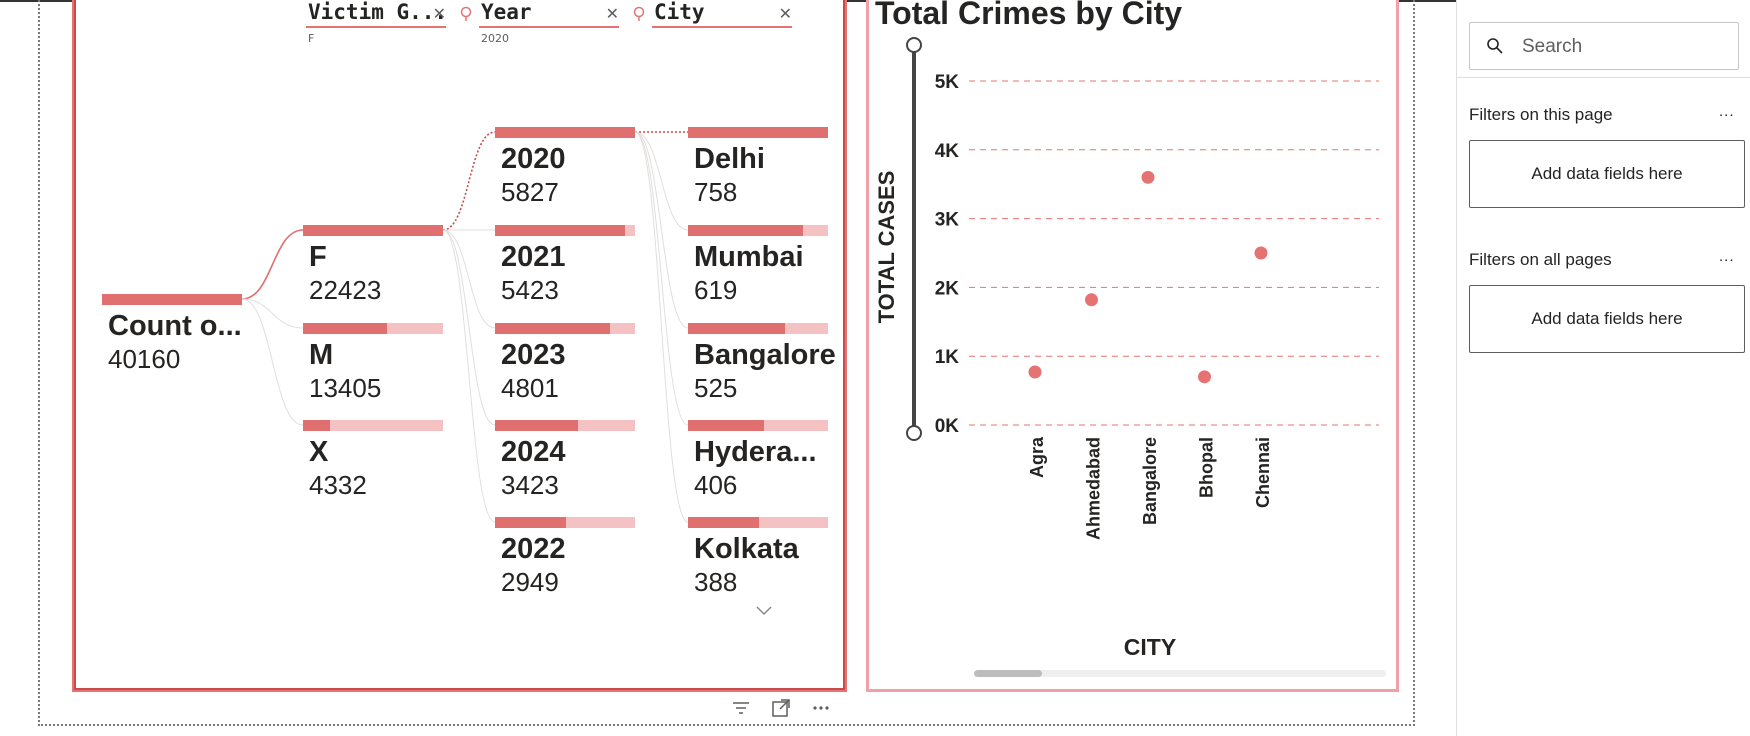 The width and height of the screenshot is (1750, 736). Describe the element at coordinates (741, 708) in the screenshot. I see `filter-icon` at that location.